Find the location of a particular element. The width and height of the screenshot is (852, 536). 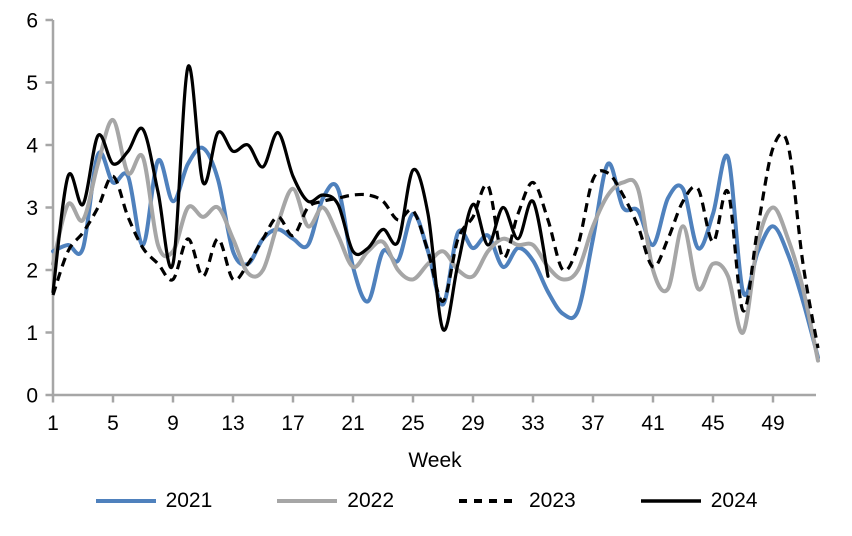

legend-item-2022: 2022 is located at coordinates (335, 500).